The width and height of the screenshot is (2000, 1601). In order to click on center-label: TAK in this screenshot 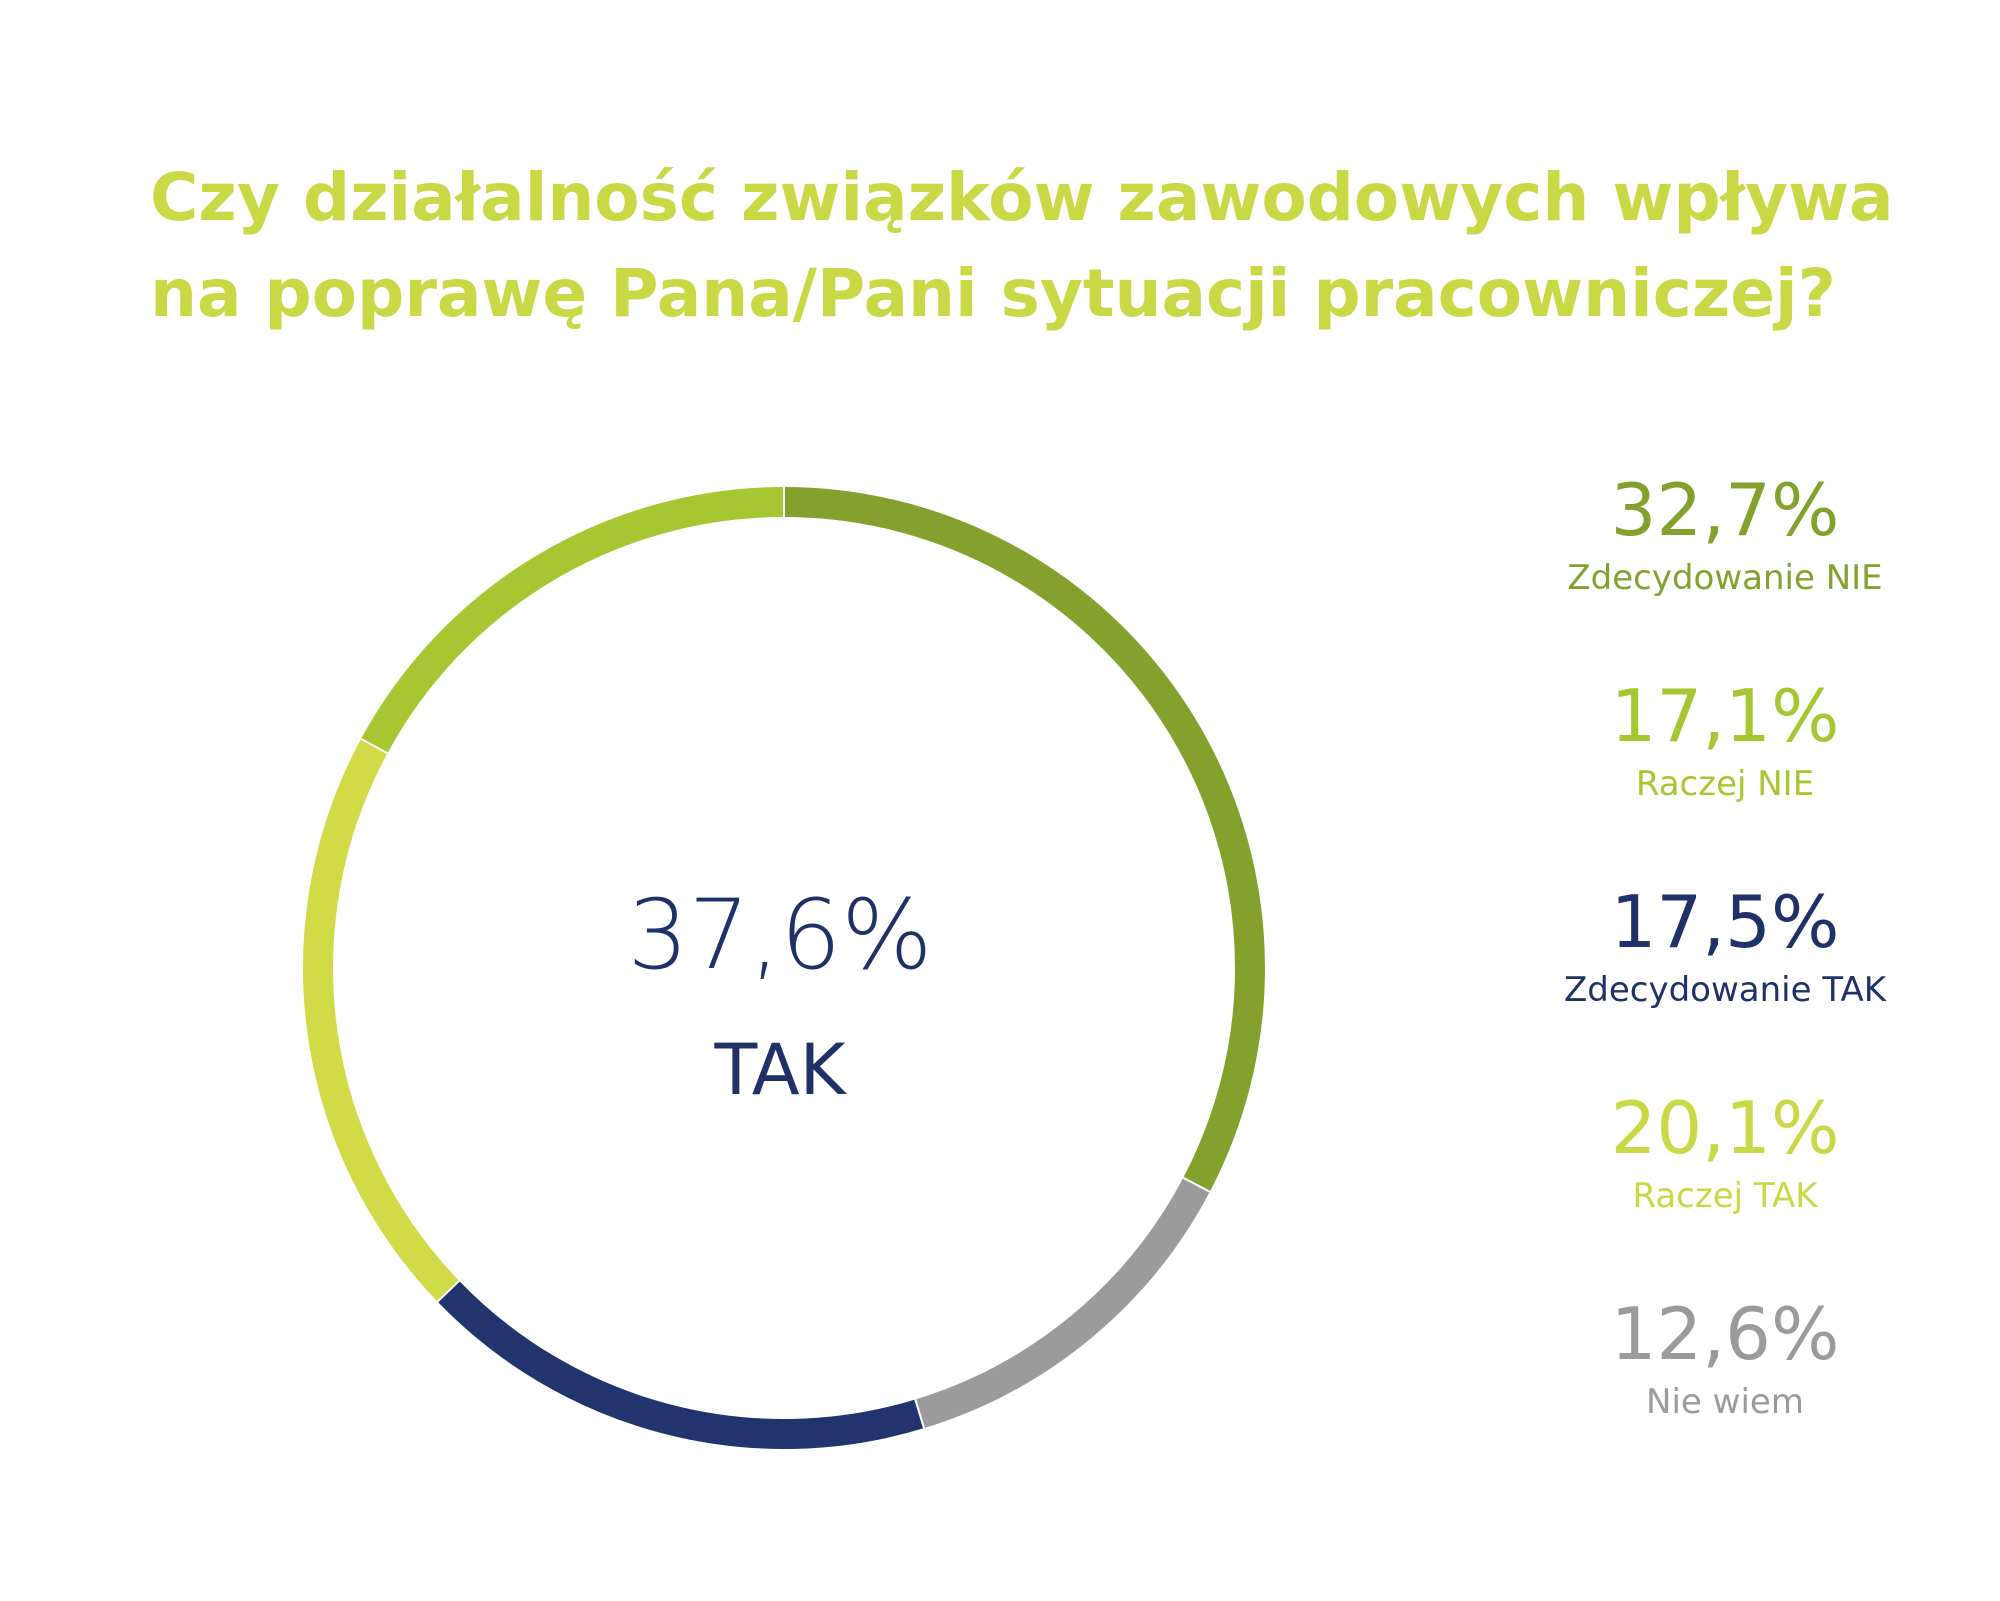, I will do `click(780, 1070)`.